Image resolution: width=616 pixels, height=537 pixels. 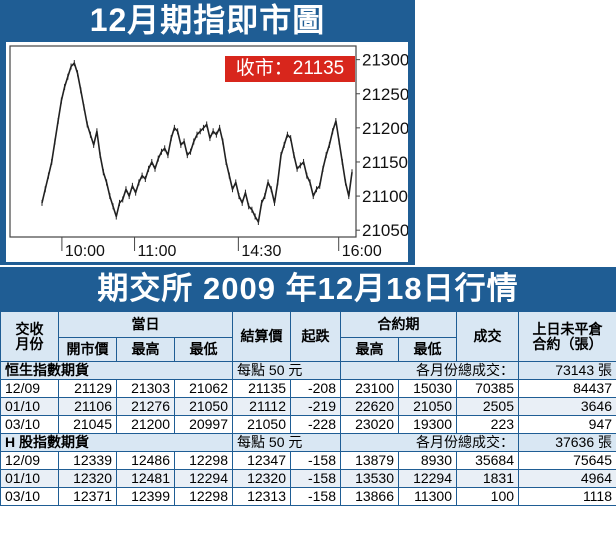 I want to click on open-interest-cell: 84437, so click(x=567, y=388).